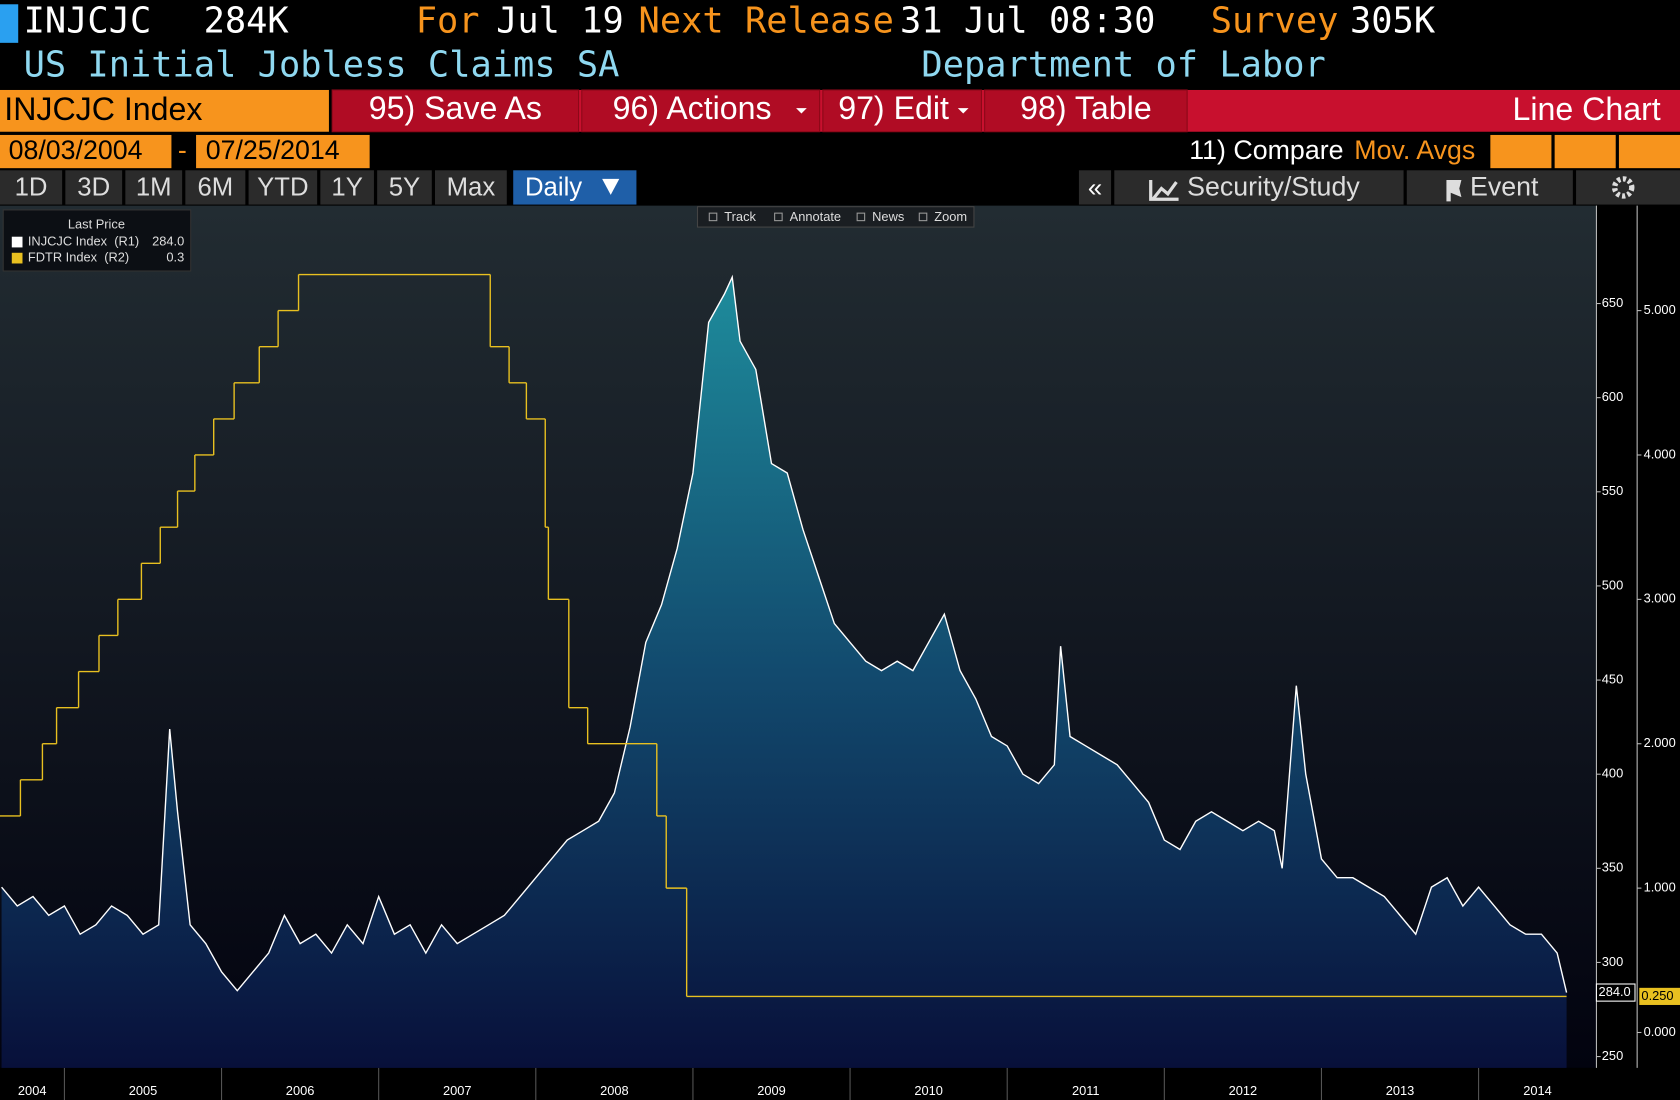 This screenshot has width=1680, height=1100. What do you see at coordinates (273, 150) in the screenshot?
I see `end-date: 07/25/2014` at bounding box center [273, 150].